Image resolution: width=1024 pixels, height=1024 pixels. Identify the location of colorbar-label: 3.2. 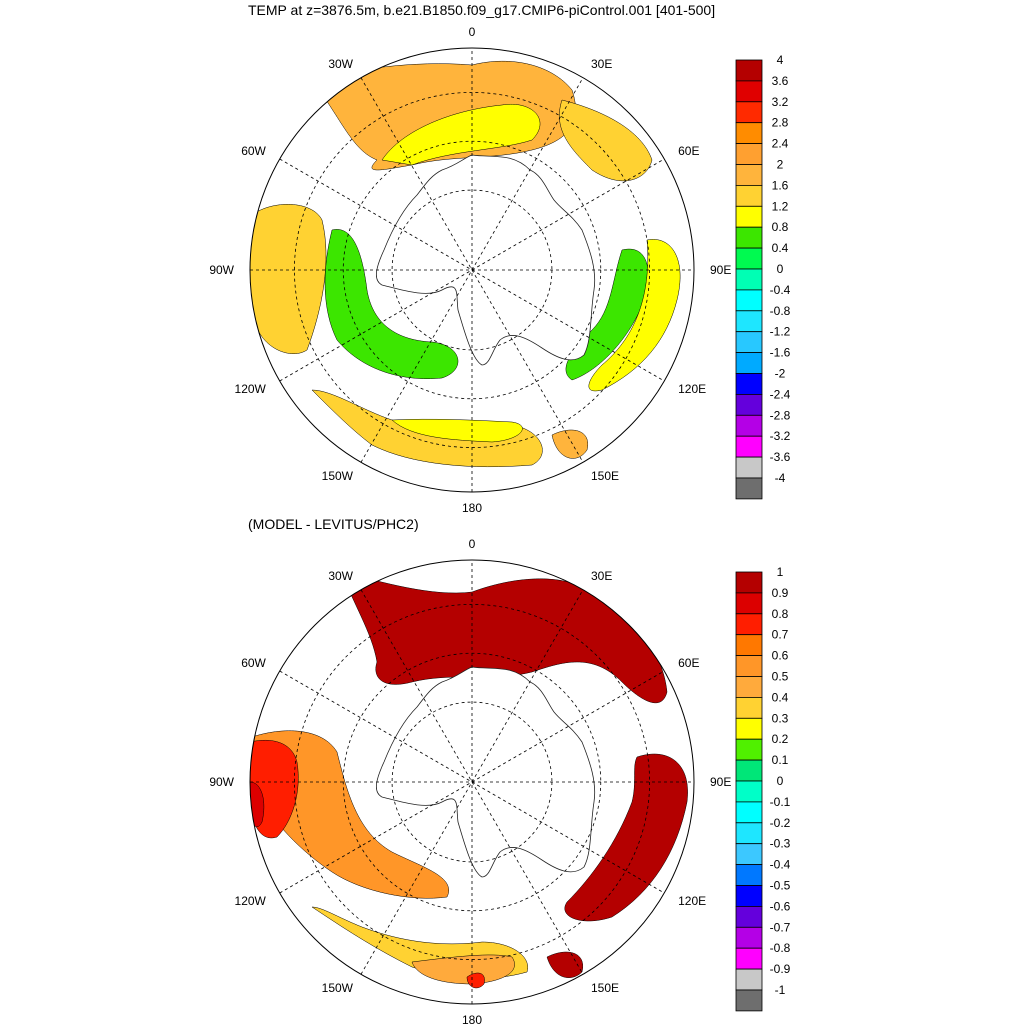
(780, 102).